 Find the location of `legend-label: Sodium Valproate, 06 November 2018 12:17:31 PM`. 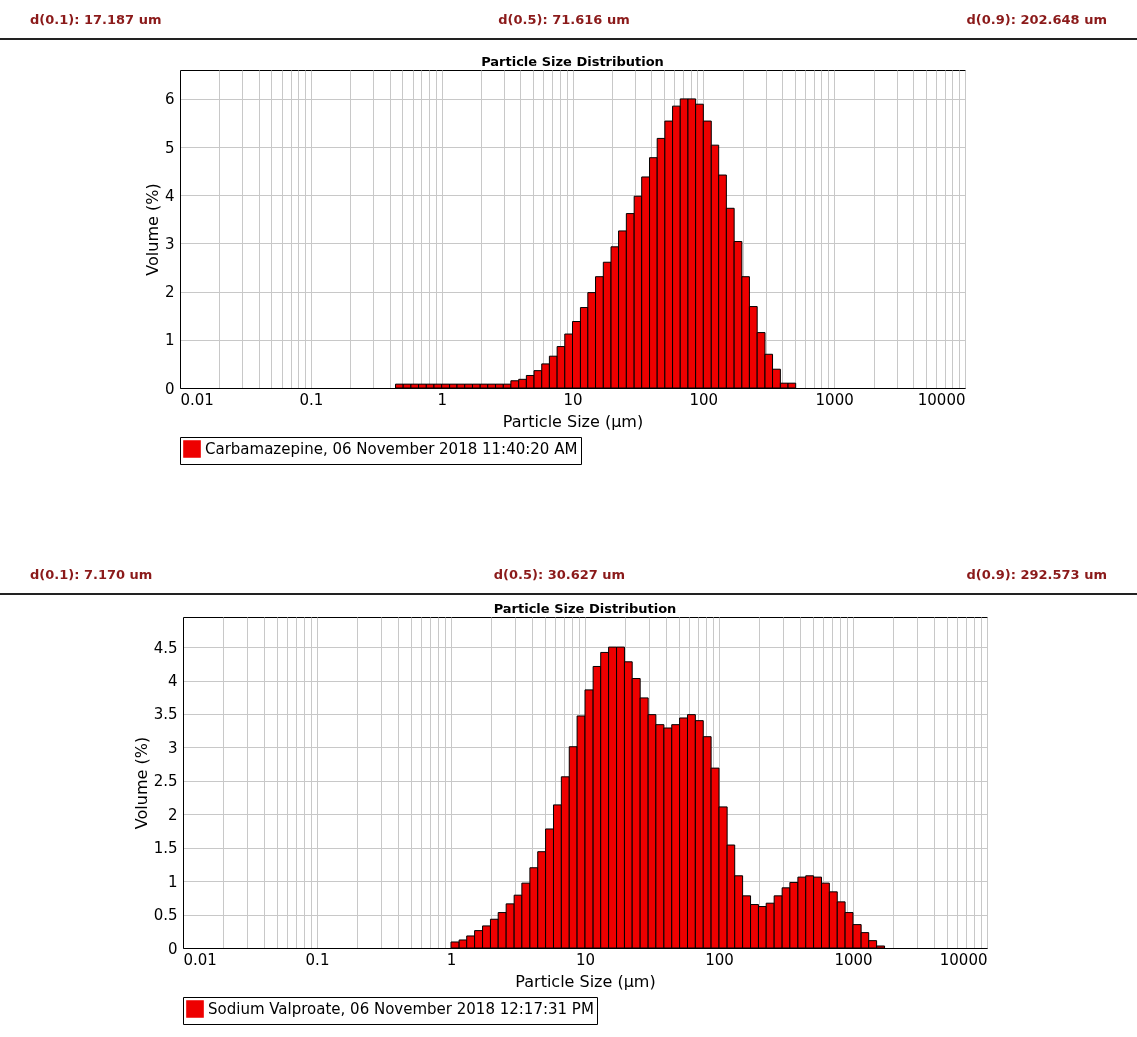

legend-label: Sodium Valproate, 06 November 2018 12:17:31 PM is located at coordinates (401, 1009).